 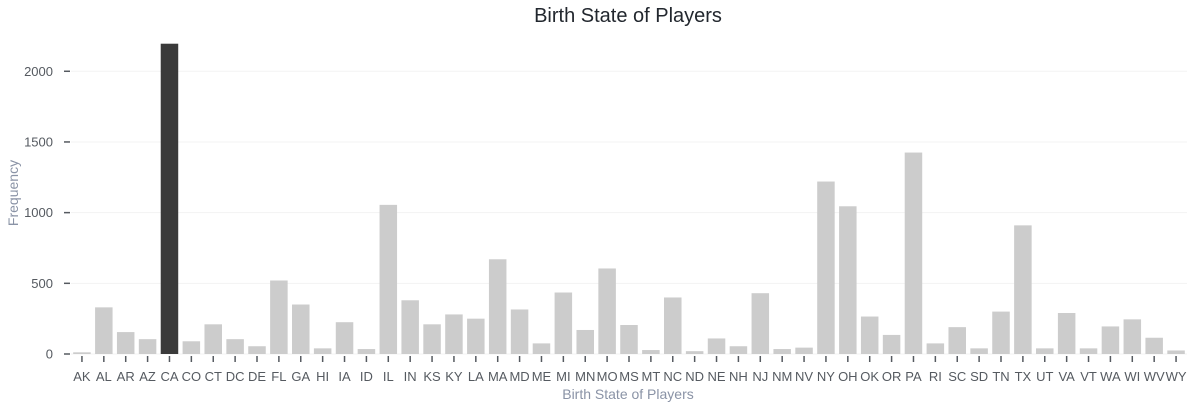 I want to click on x-tick-label-CT: CT, so click(x=213, y=376).